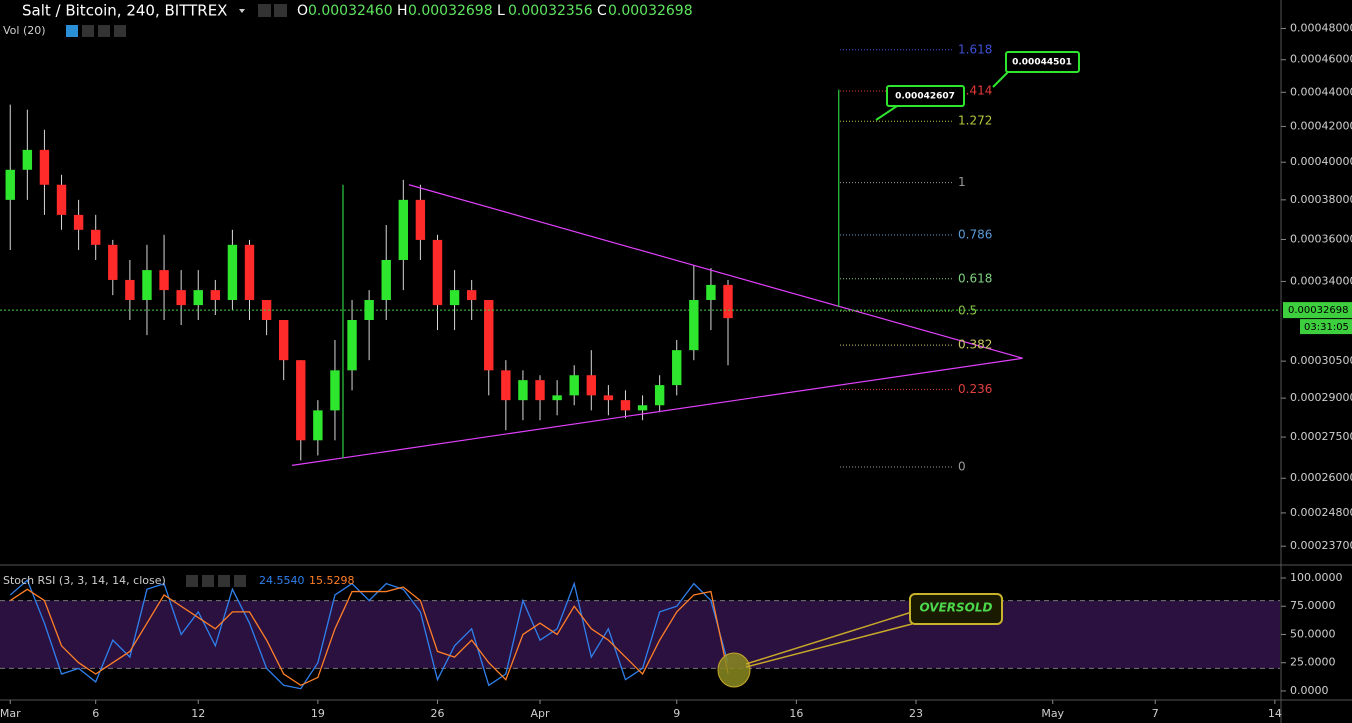 The width and height of the screenshot is (1352, 723). I want to click on dropdown-icon, so click(242, 11).